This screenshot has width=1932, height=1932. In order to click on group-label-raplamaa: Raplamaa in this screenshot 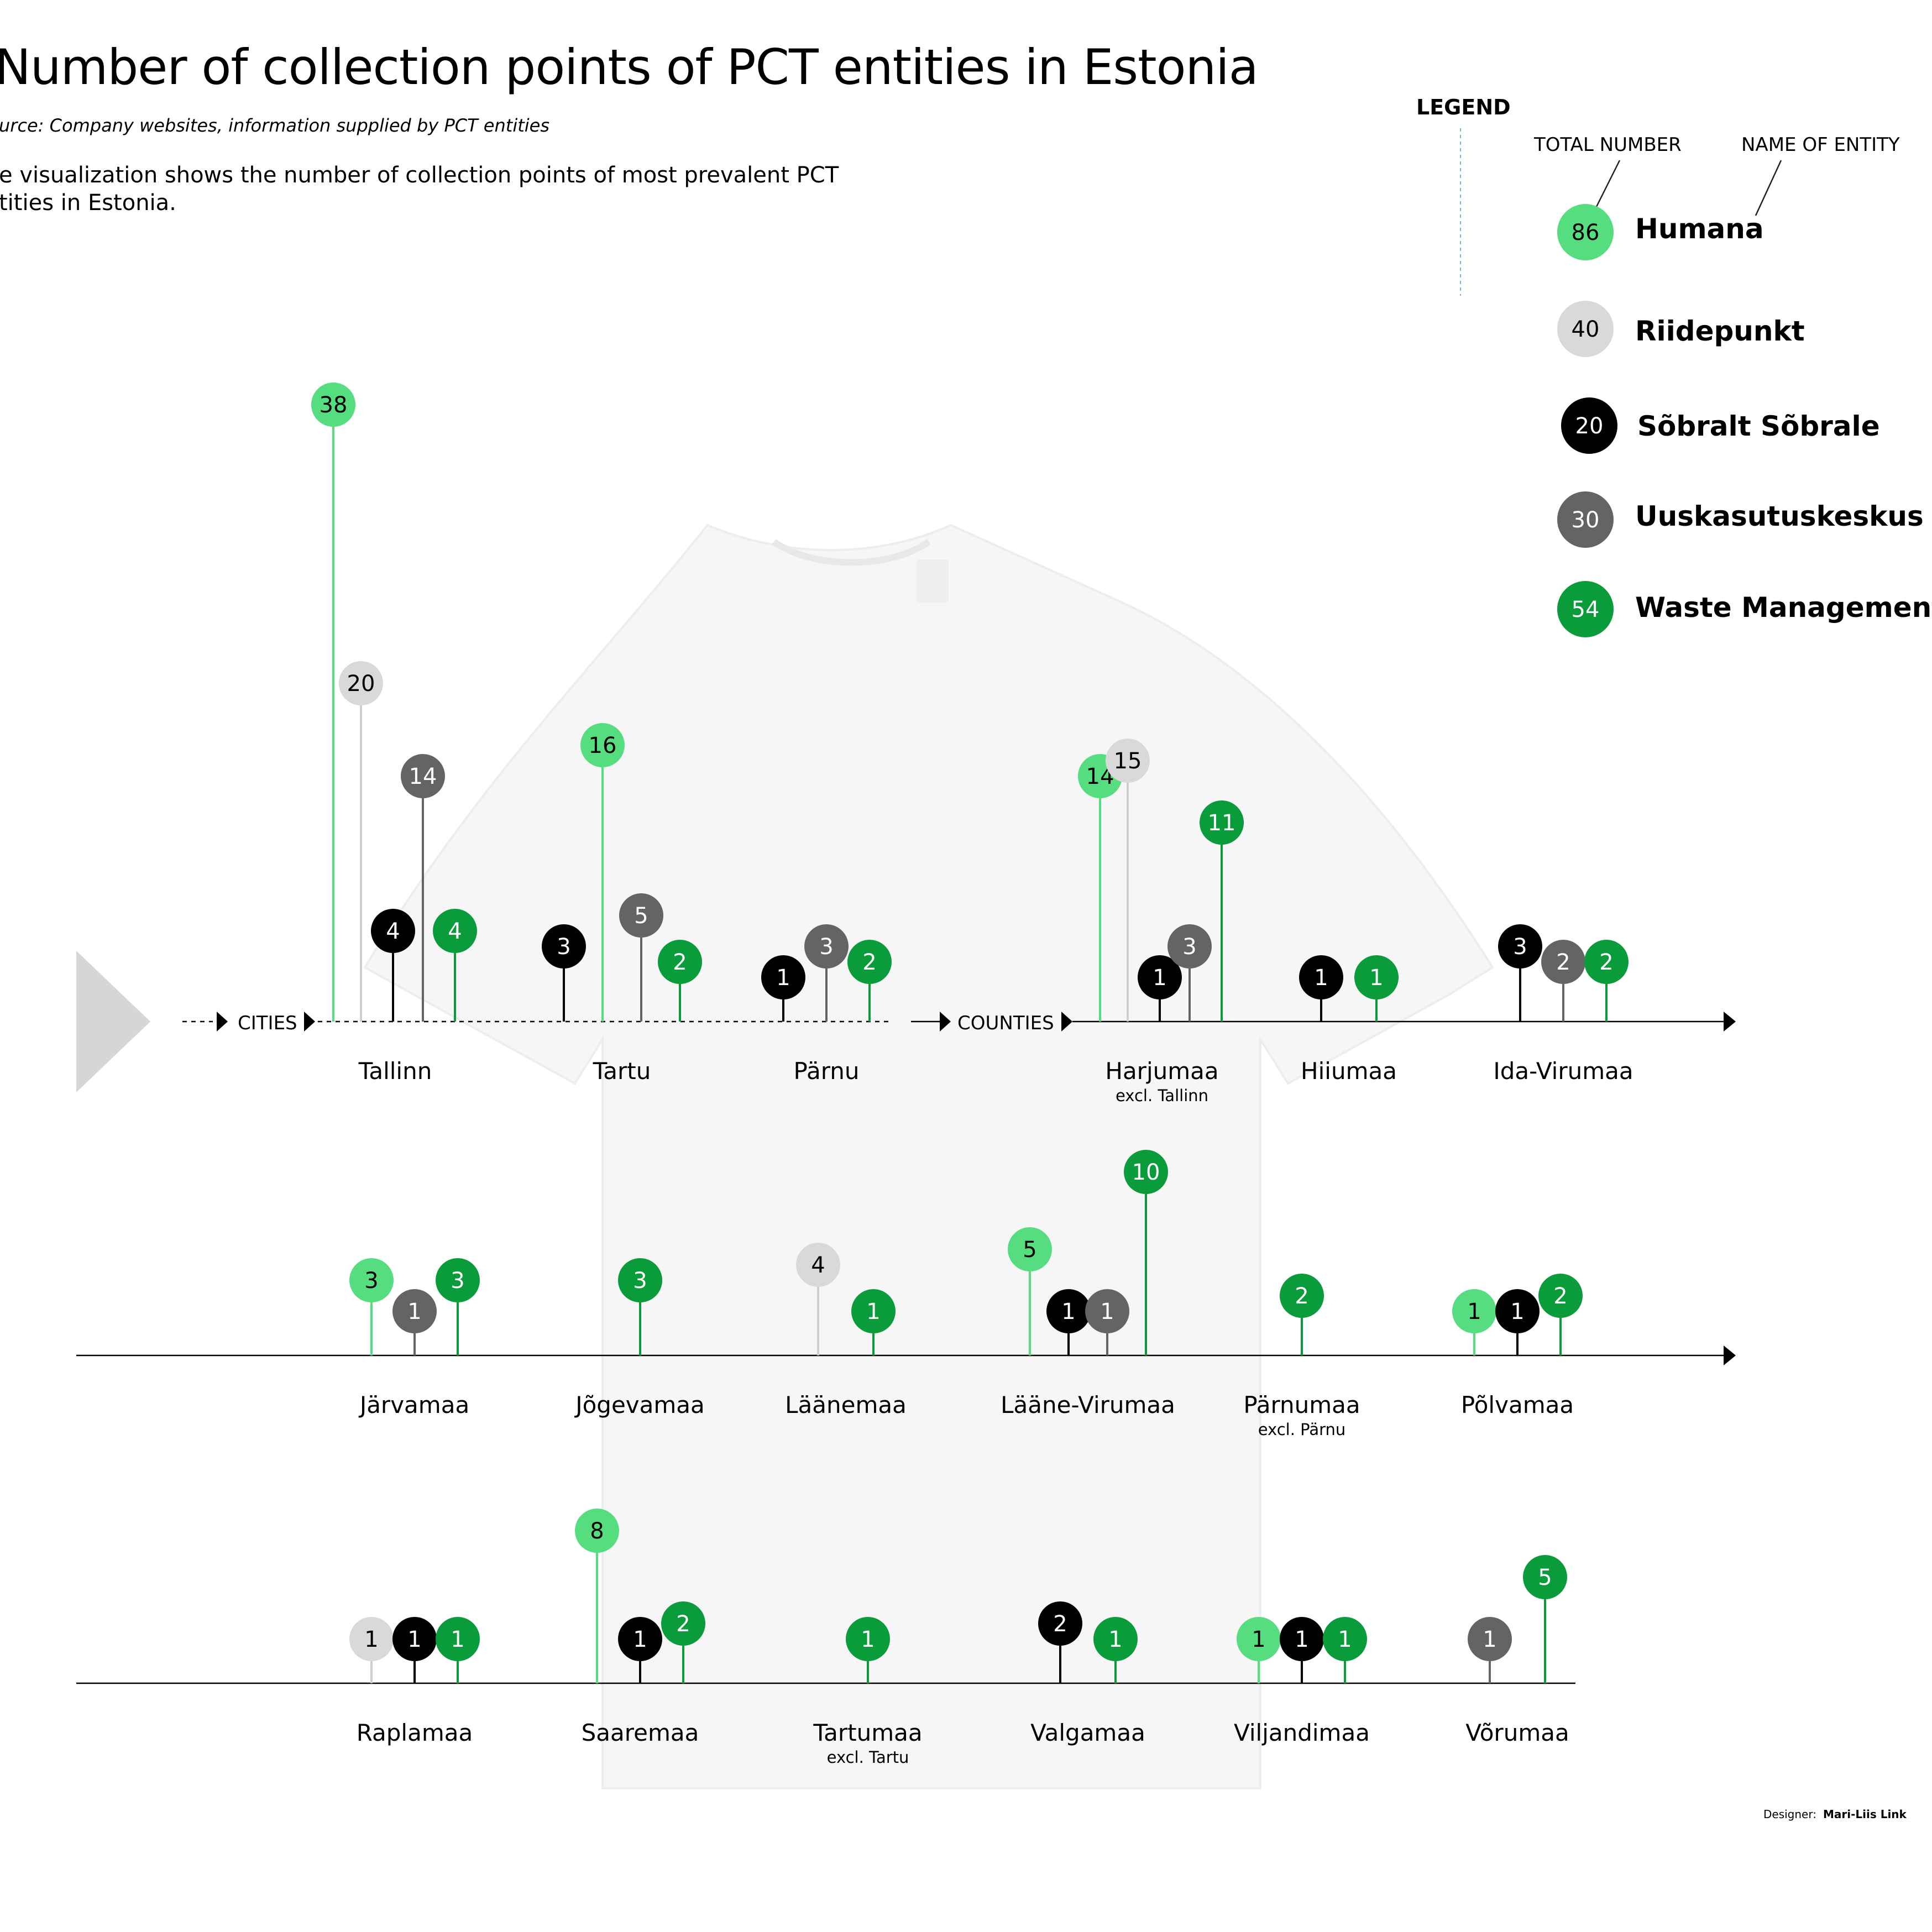, I will do `click(415, 1732)`.